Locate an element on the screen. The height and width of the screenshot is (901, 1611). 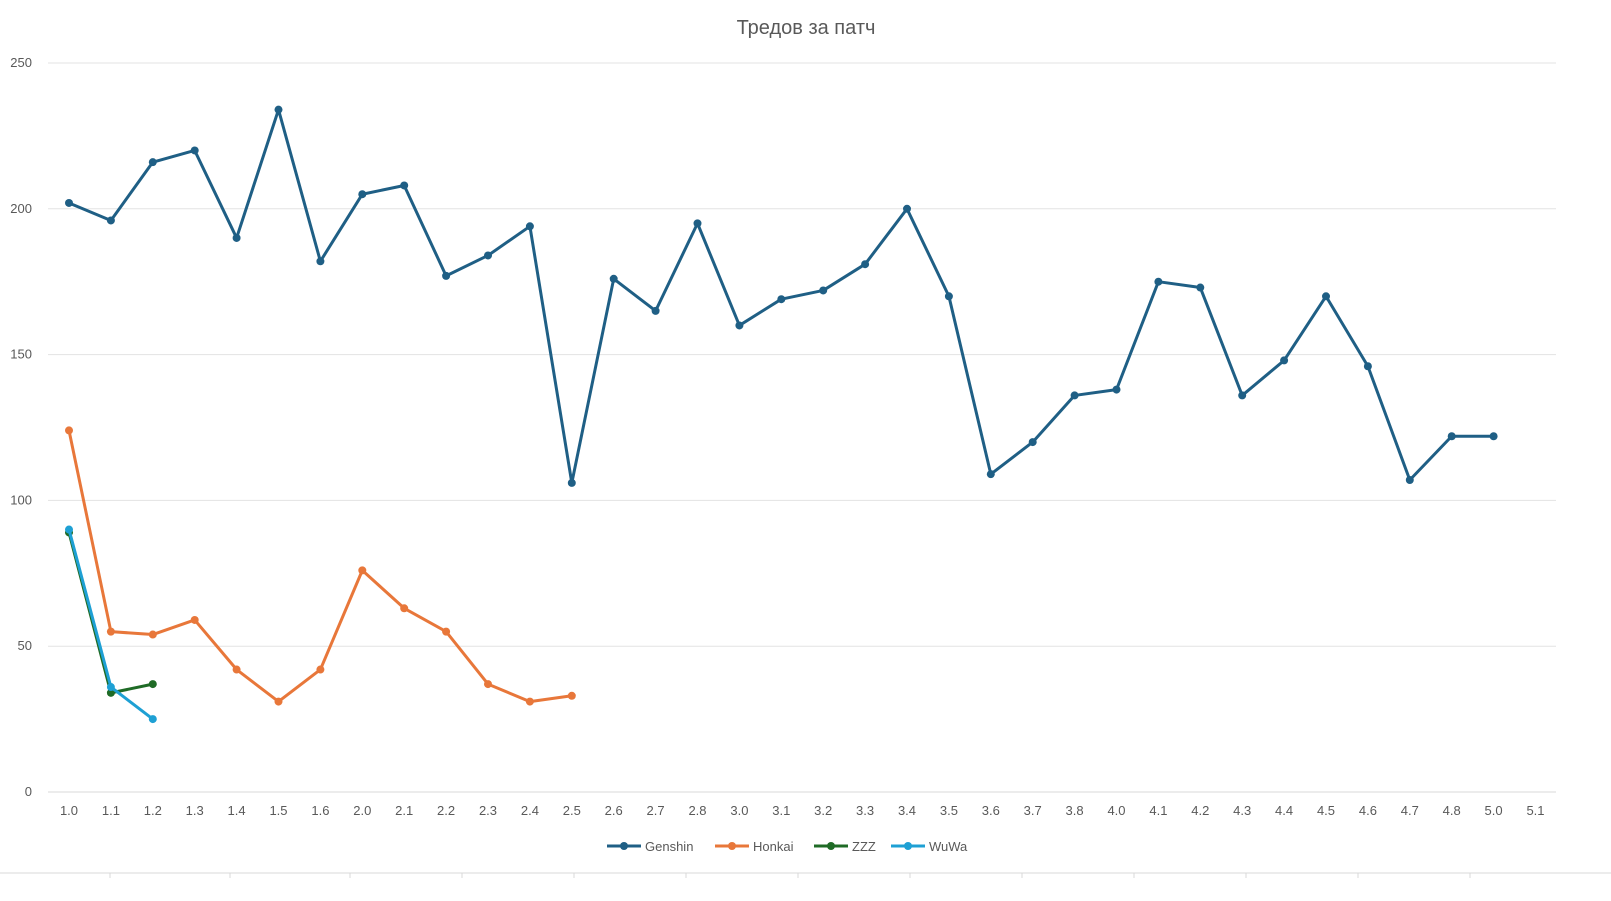
legend: Genshin Honkai ZZZ WuWa is located at coordinates (787, 846).